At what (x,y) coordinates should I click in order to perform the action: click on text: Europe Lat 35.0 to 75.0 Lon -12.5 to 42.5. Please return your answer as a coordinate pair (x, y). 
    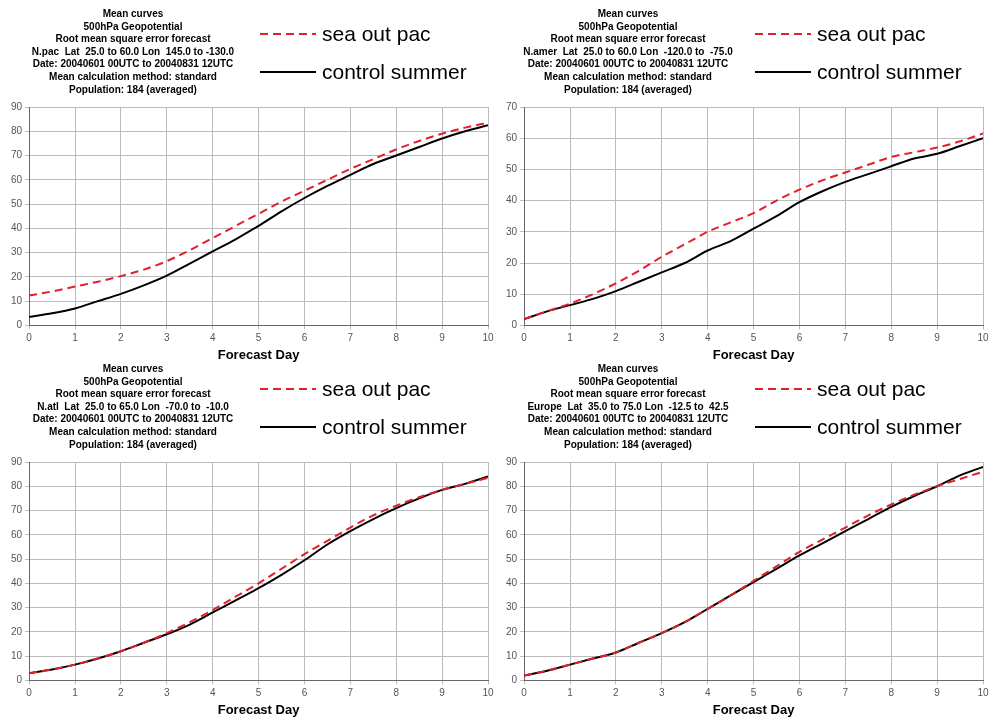
    Looking at the image, I should click on (628, 407).